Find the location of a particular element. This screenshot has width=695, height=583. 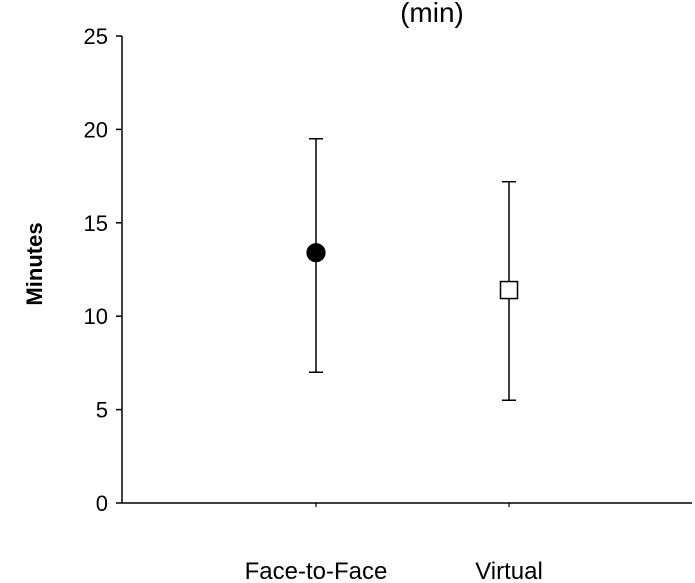

y-tick-label-20: 20 is located at coordinates (96, 129).